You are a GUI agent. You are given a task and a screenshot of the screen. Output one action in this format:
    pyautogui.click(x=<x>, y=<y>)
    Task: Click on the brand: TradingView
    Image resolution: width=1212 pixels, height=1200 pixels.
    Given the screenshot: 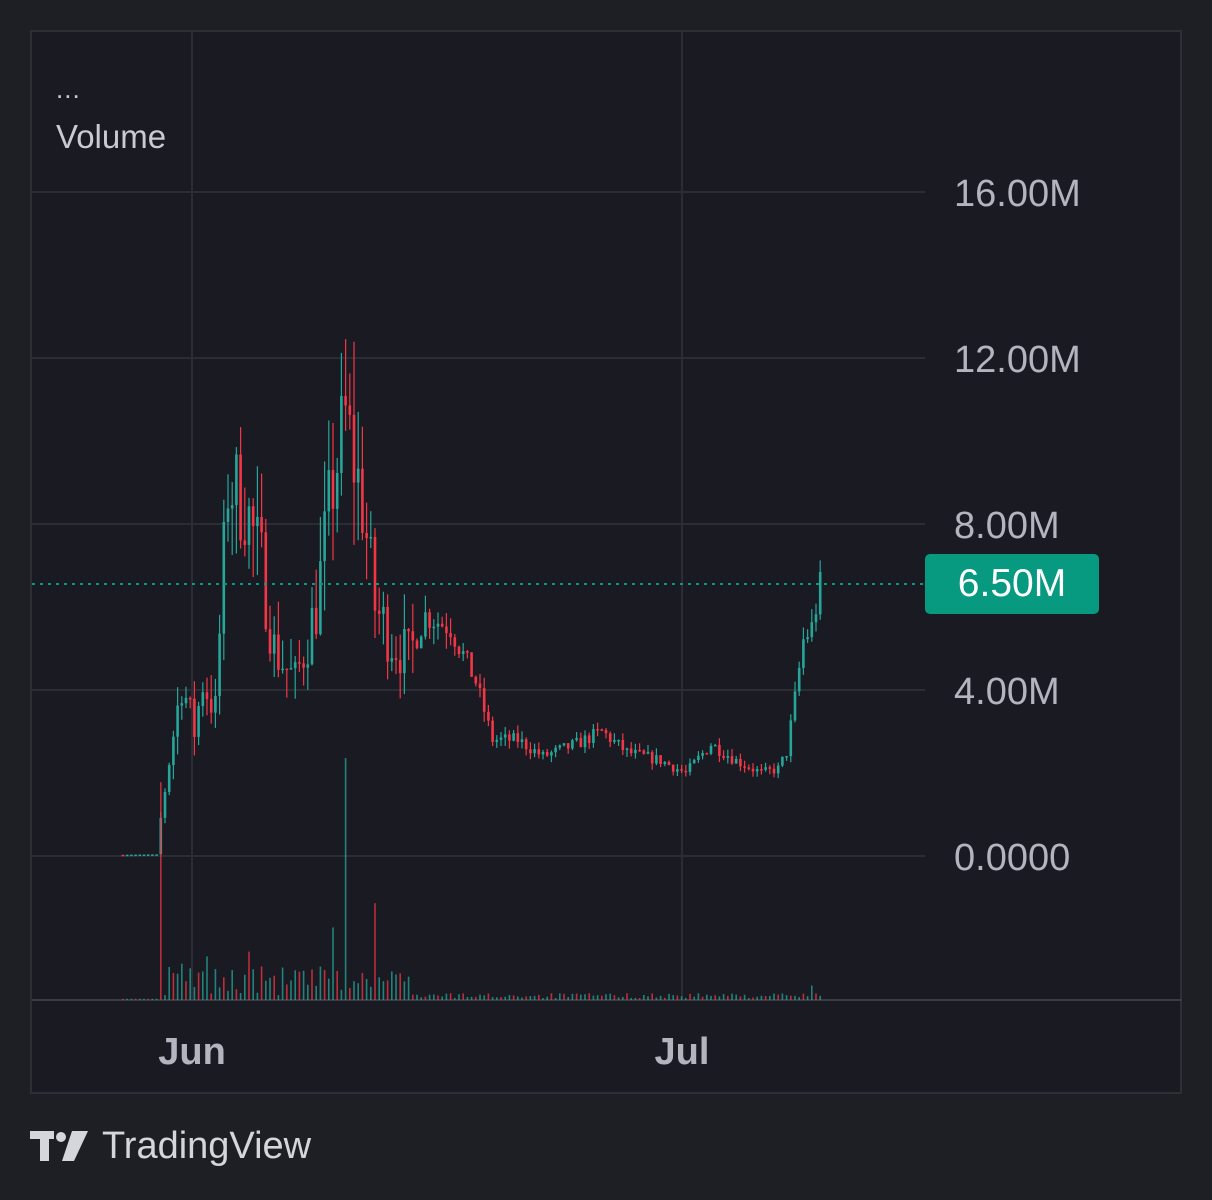 What is the action you would take?
    pyautogui.click(x=170, y=1146)
    